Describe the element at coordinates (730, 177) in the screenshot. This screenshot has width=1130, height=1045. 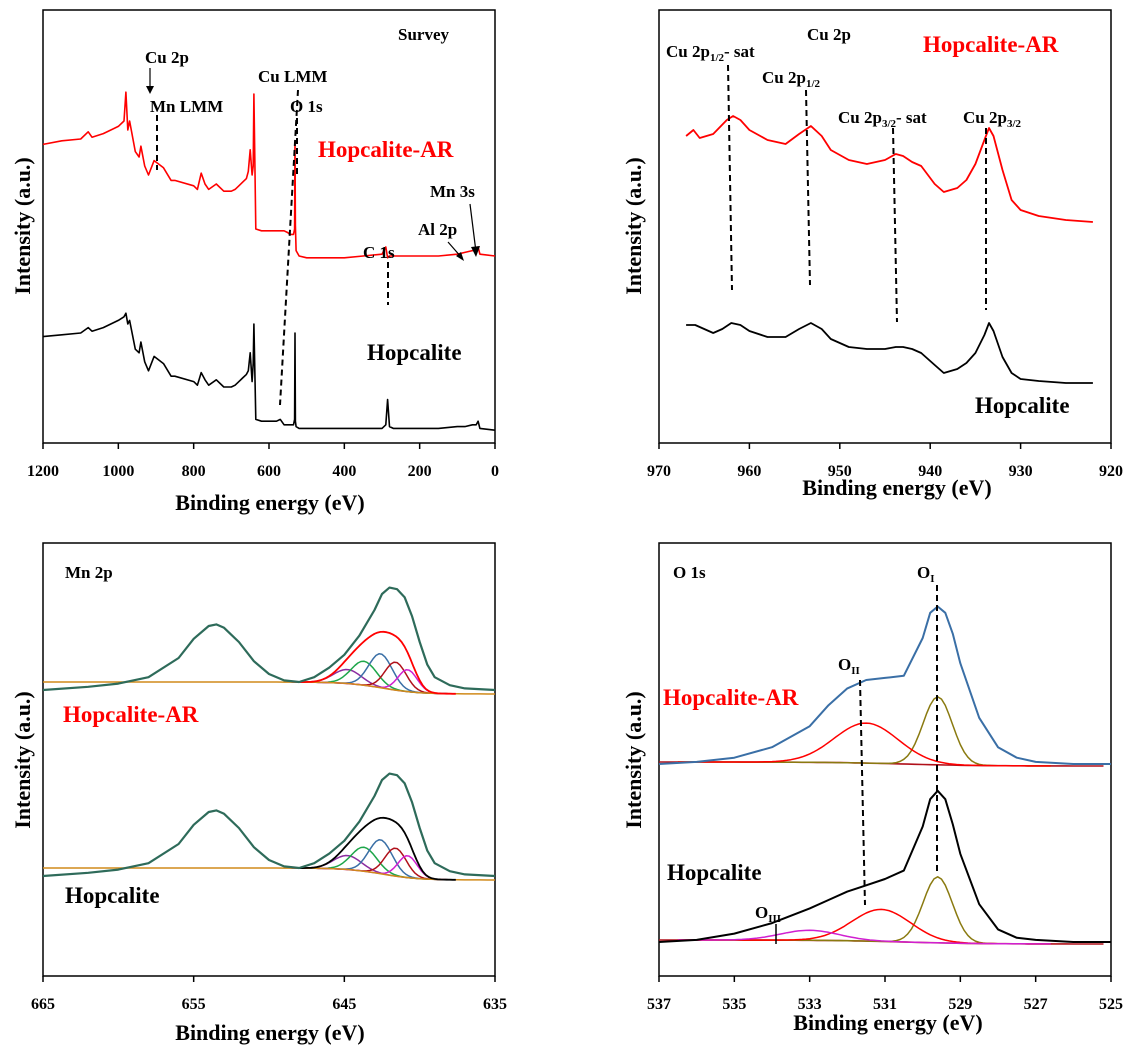
I see `cu-2p12-sat-dashed-line` at that location.